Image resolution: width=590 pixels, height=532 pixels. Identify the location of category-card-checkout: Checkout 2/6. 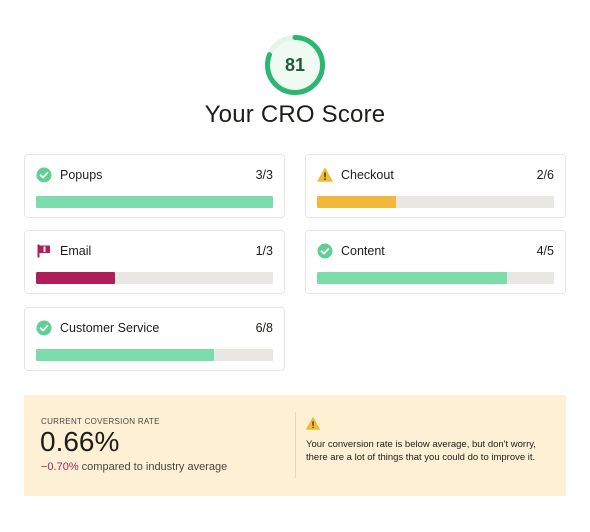
(435, 186).